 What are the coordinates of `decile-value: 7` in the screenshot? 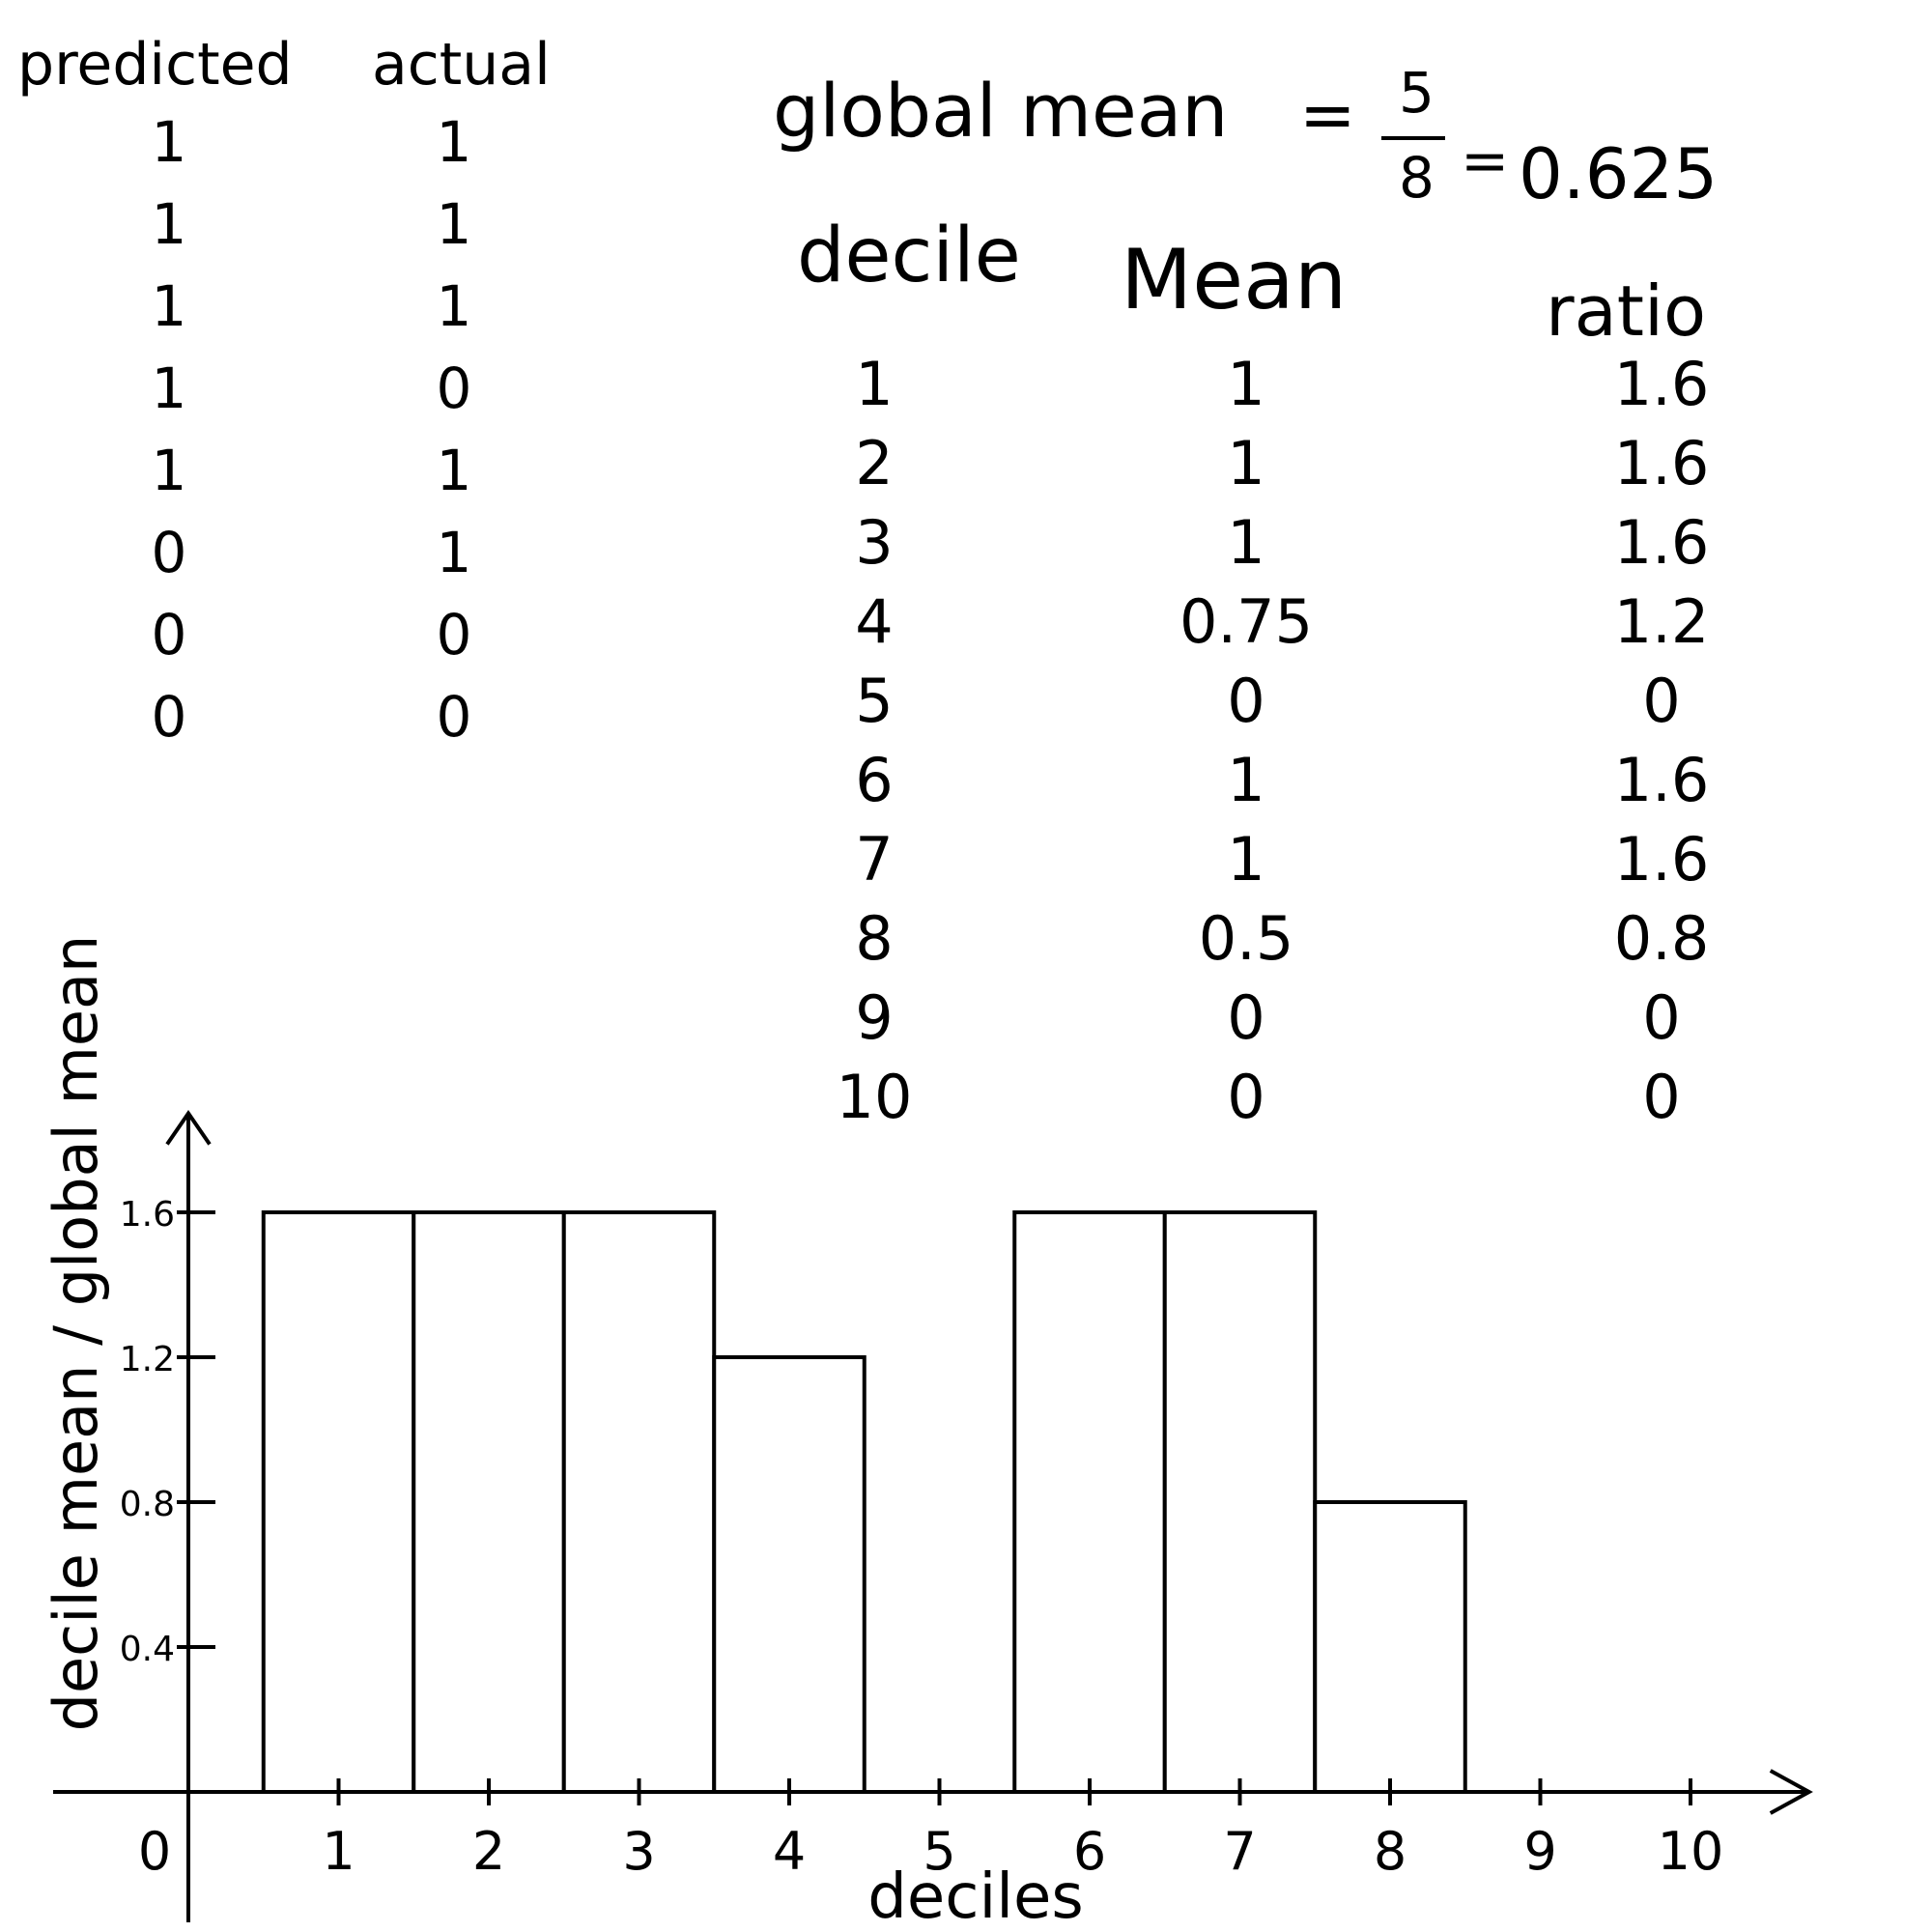 It's located at (874, 859).